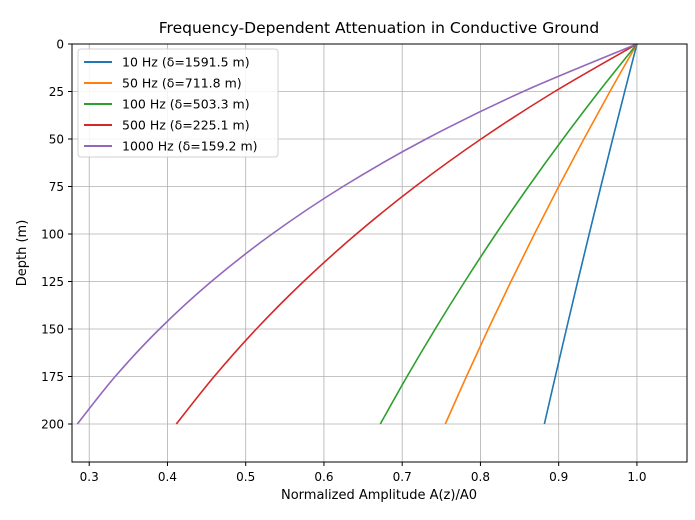  What do you see at coordinates (186, 125) in the screenshot?
I see `legend-label: 500 Hz (δ=225.1 m)` at bounding box center [186, 125].